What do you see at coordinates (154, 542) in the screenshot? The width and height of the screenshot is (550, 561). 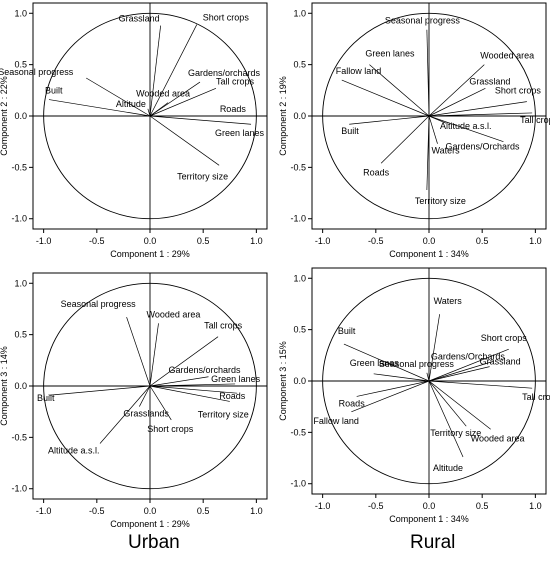 I see `caption-urban: Urban` at bounding box center [154, 542].